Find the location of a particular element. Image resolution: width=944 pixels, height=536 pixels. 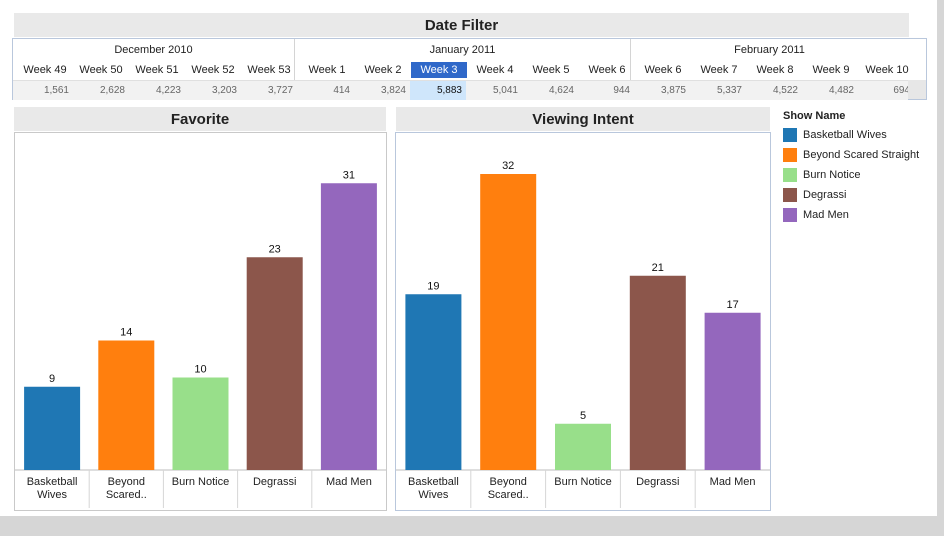

week-filter-cell: Week 53 is located at coordinates (269, 70).